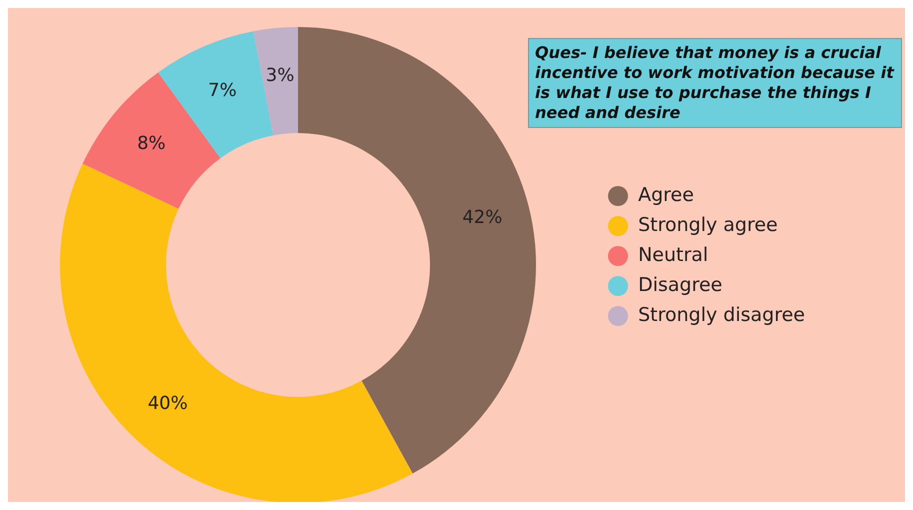 Image resolution: width=913 pixels, height=510 pixels. What do you see at coordinates (715, 83) in the screenshot?
I see `text: Ques- I believe that money is a crucial incentive to work motivation because it is what I use to purchase the things I need and desire` at bounding box center [715, 83].